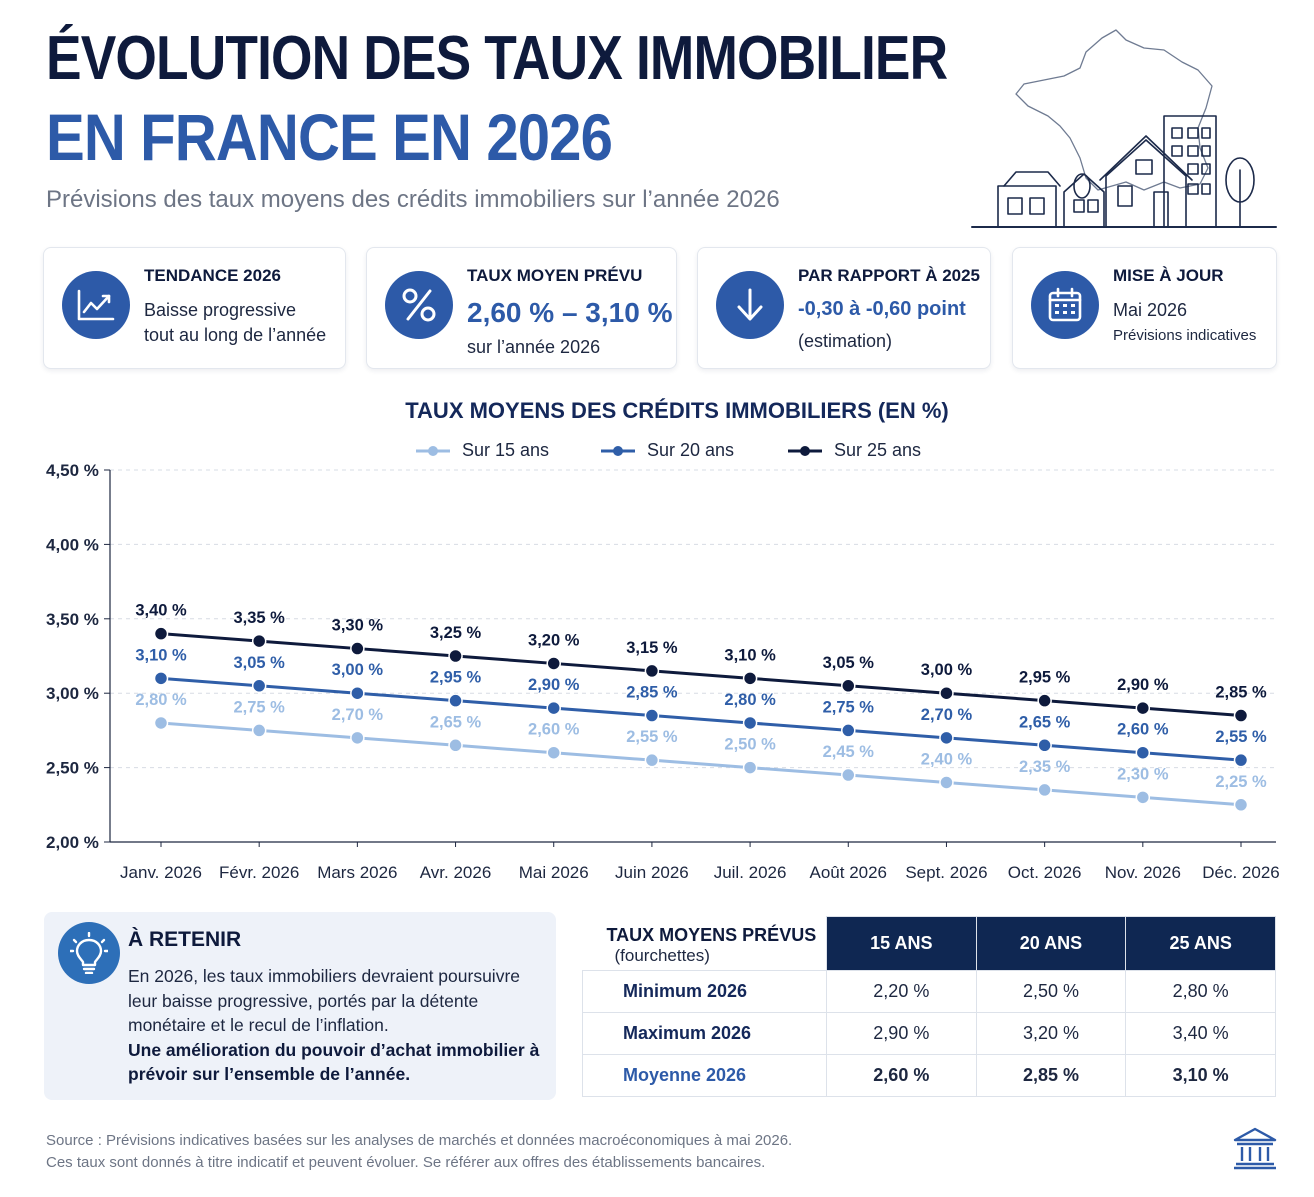 Image resolution: width=1314 pixels, height=1197 pixels. Describe the element at coordinates (845, 341) in the screenshot. I see `card-vs-2025-note: (estimation)` at that location.